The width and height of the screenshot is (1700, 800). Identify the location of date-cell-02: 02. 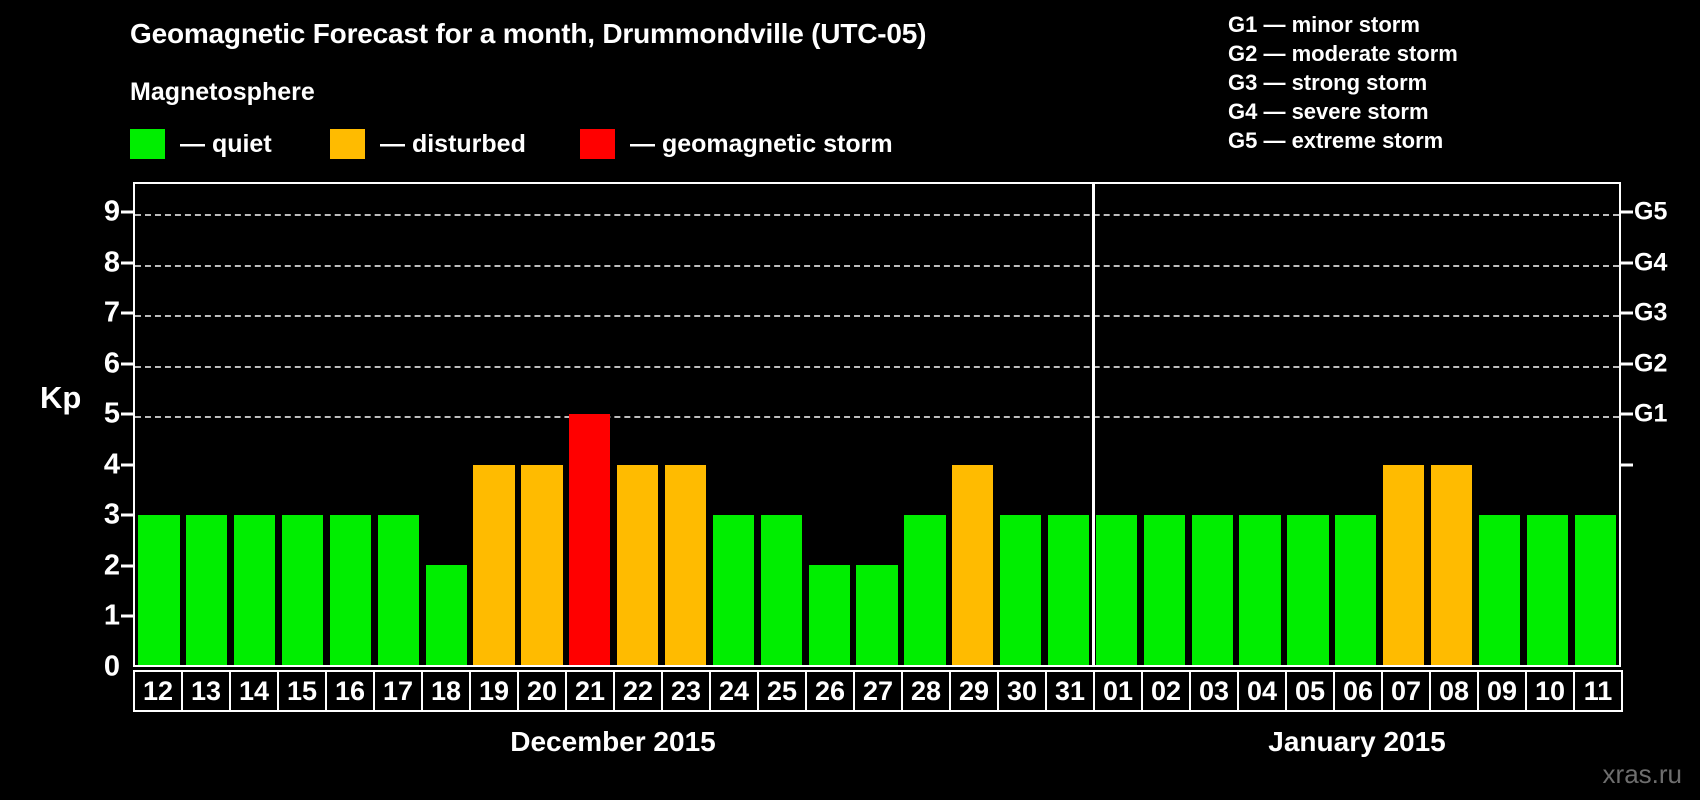
(1166, 691).